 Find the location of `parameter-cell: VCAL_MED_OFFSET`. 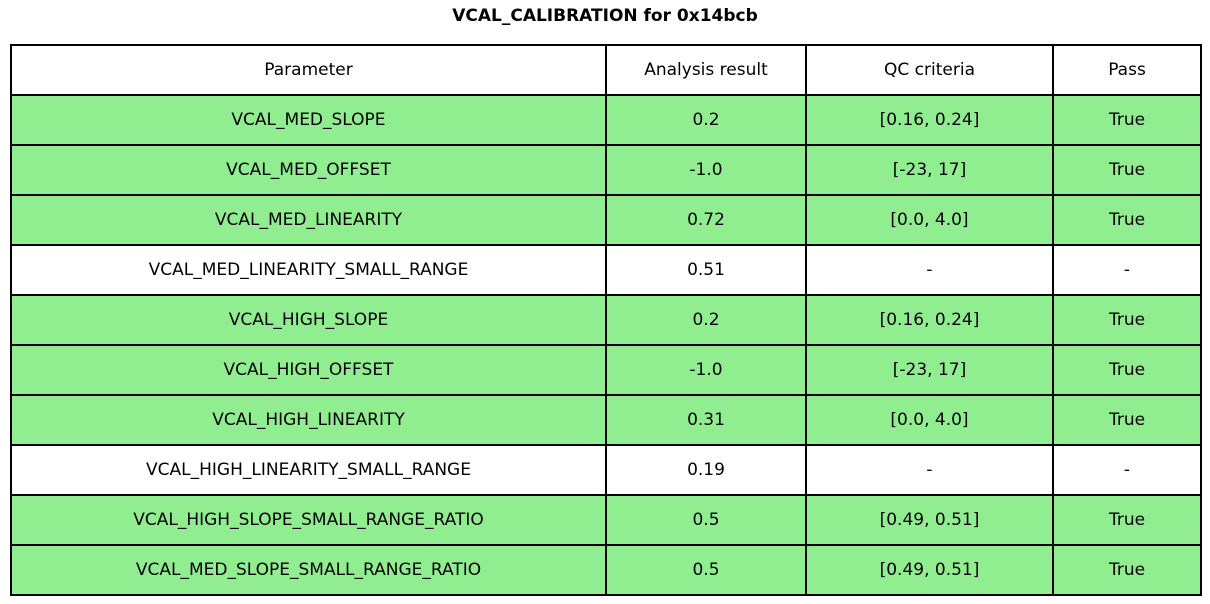

parameter-cell: VCAL_MED_OFFSET is located at coordinates (308, 170).